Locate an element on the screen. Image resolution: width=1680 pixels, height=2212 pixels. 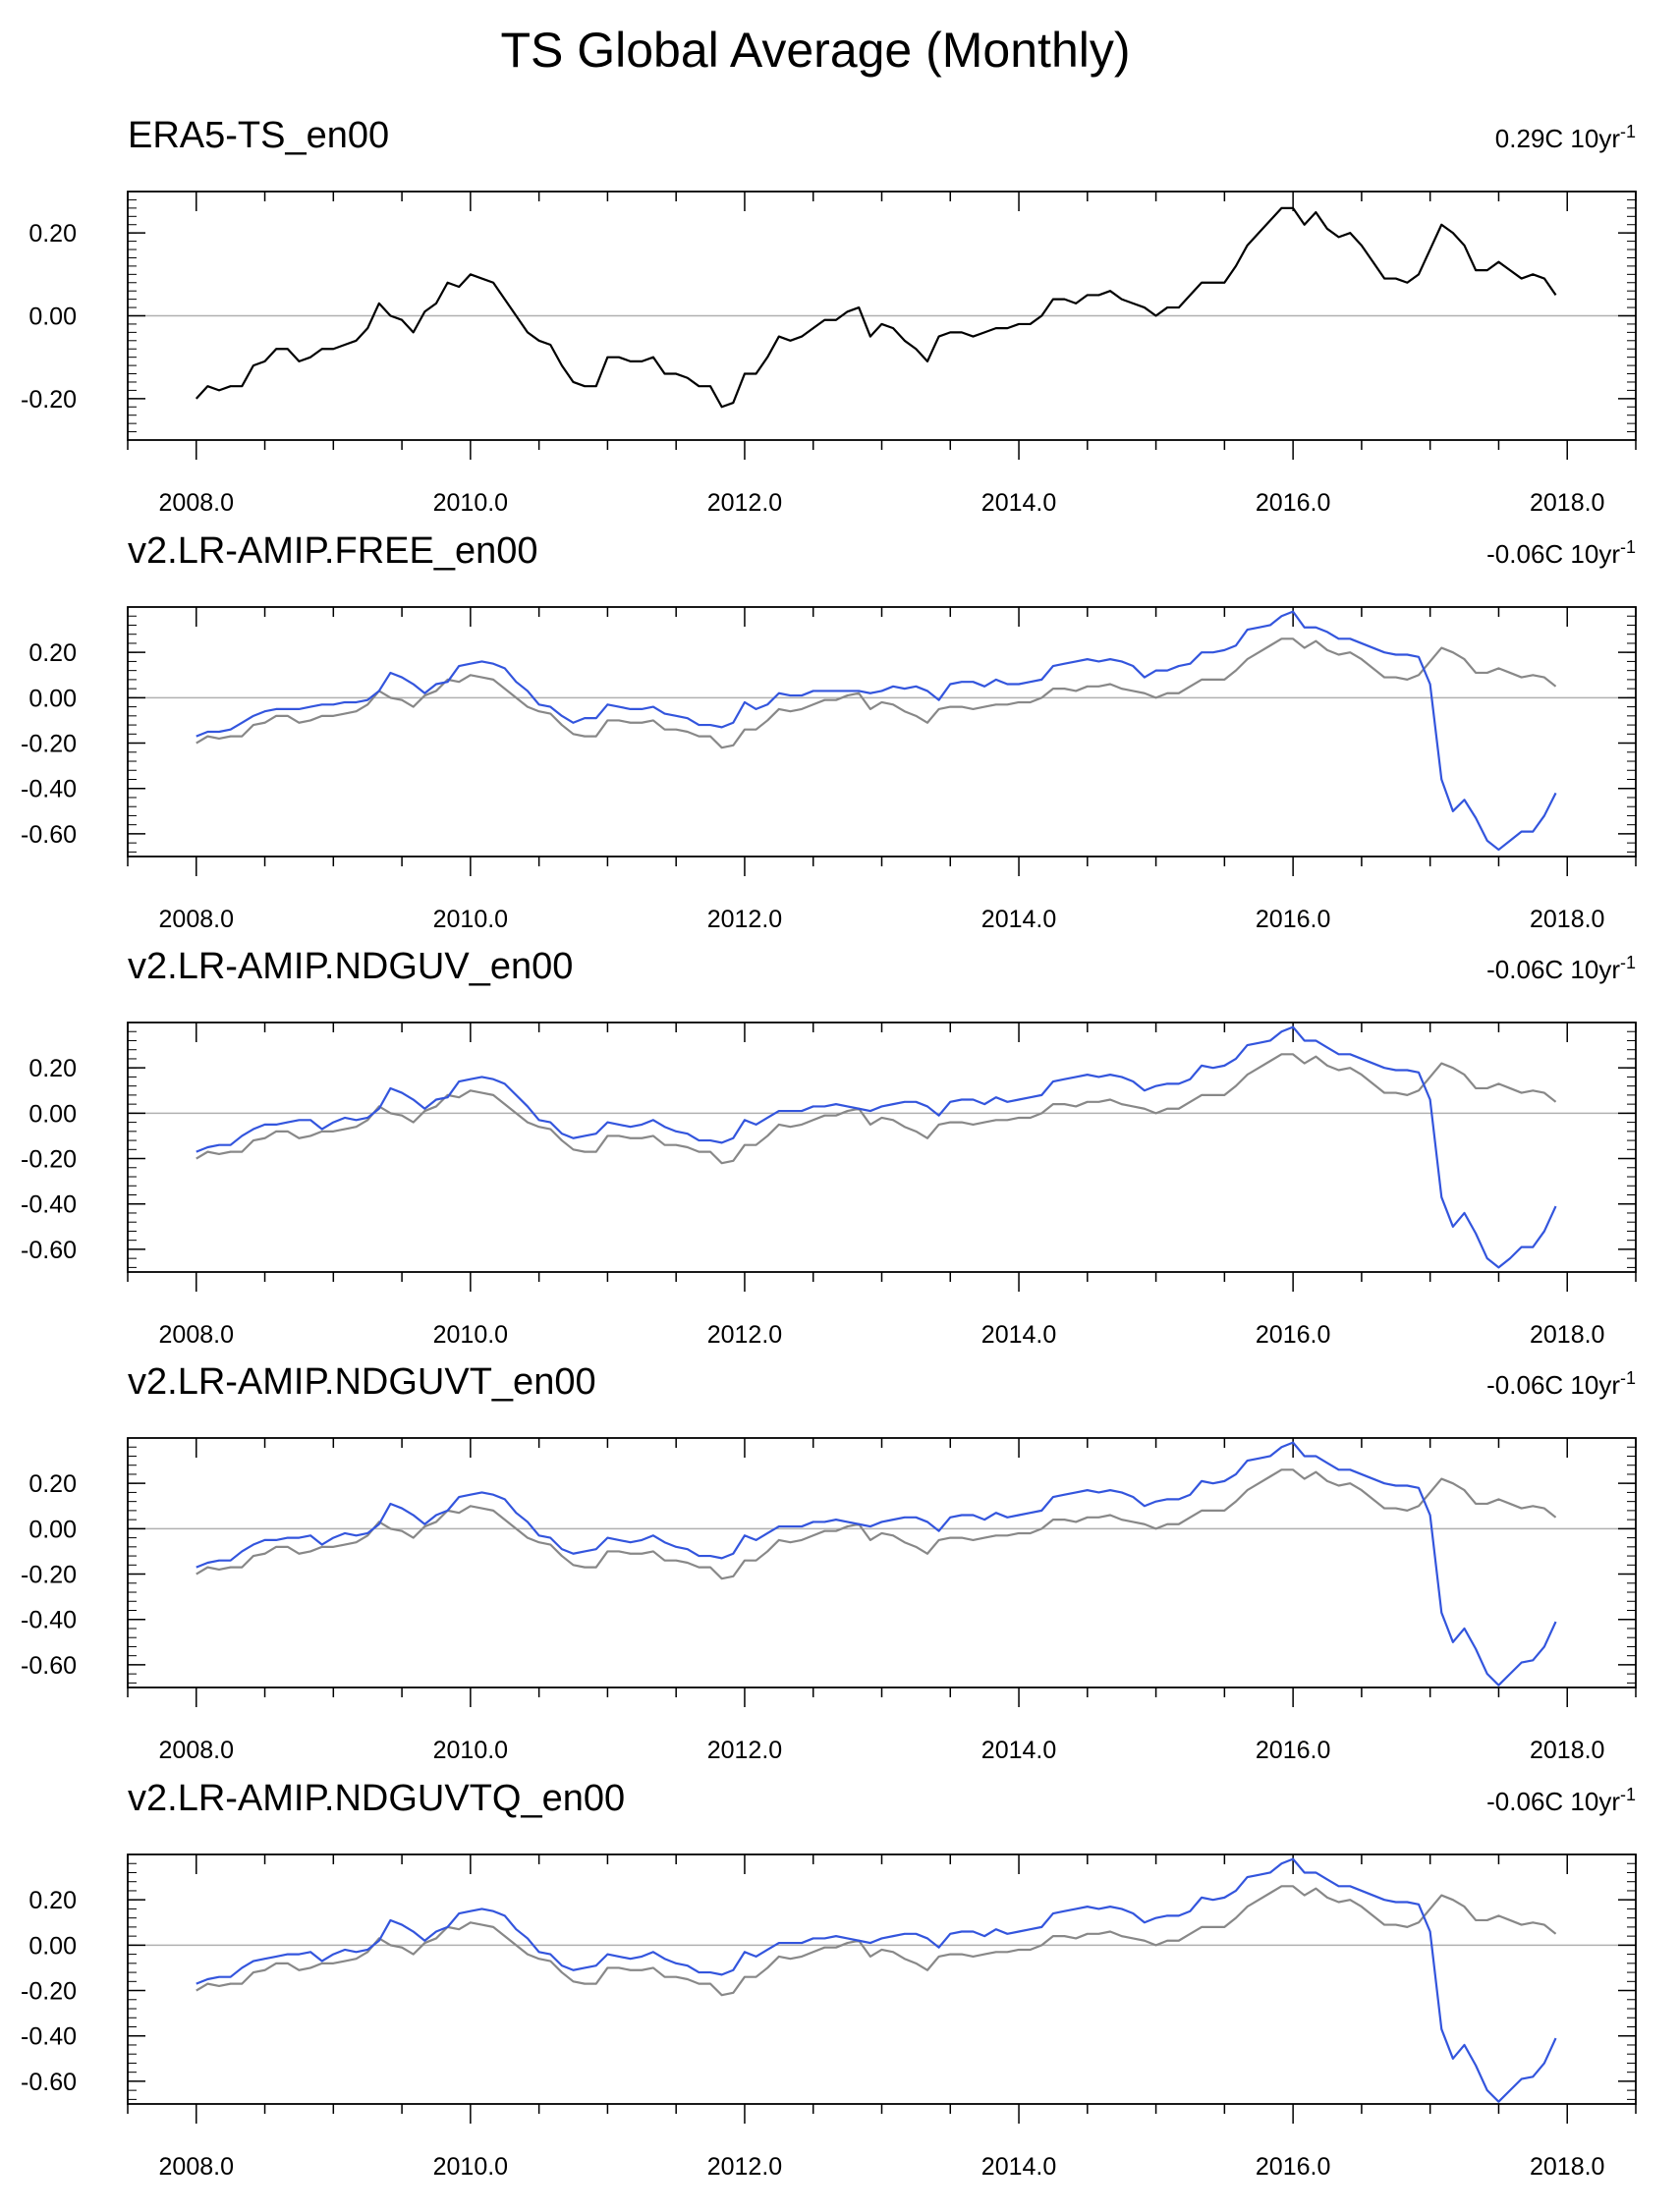
panel-trend: 0.29C 10yr-1 is located at coordinates (1565, 137).